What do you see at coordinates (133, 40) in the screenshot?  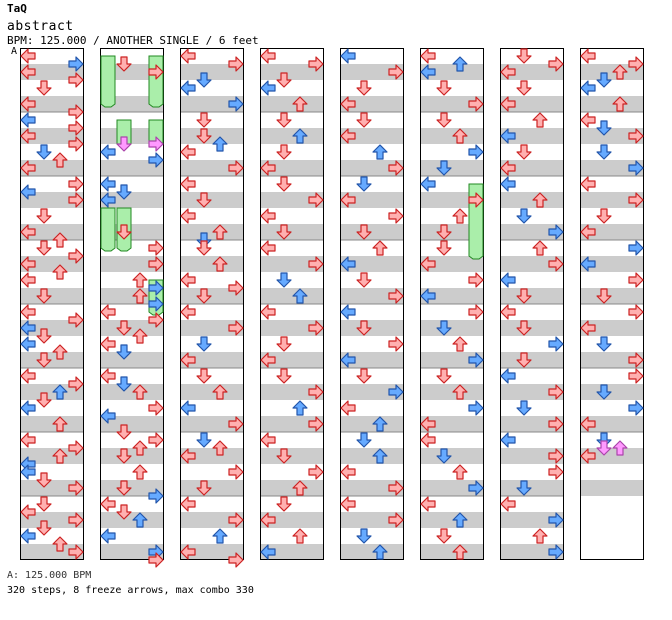 I see `chart-info: BPM: 125.000 / ANOTHER SINGLE / 6 feet` at bounding box center [133, 40].